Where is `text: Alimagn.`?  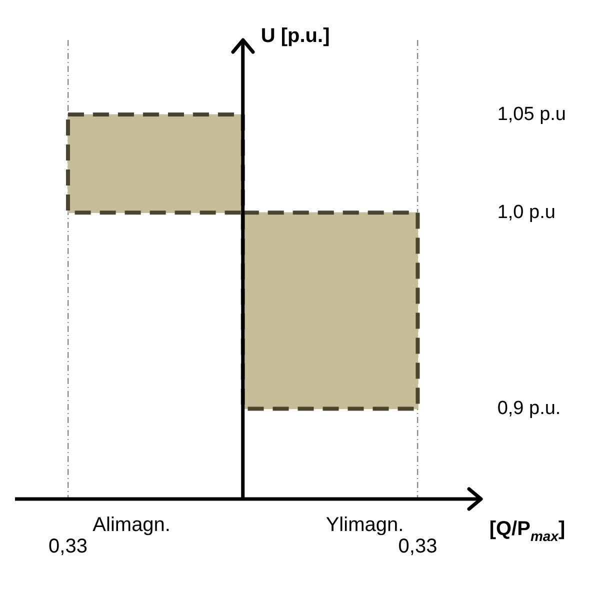
text: Alimagn. is located at coordinates (131, 525).